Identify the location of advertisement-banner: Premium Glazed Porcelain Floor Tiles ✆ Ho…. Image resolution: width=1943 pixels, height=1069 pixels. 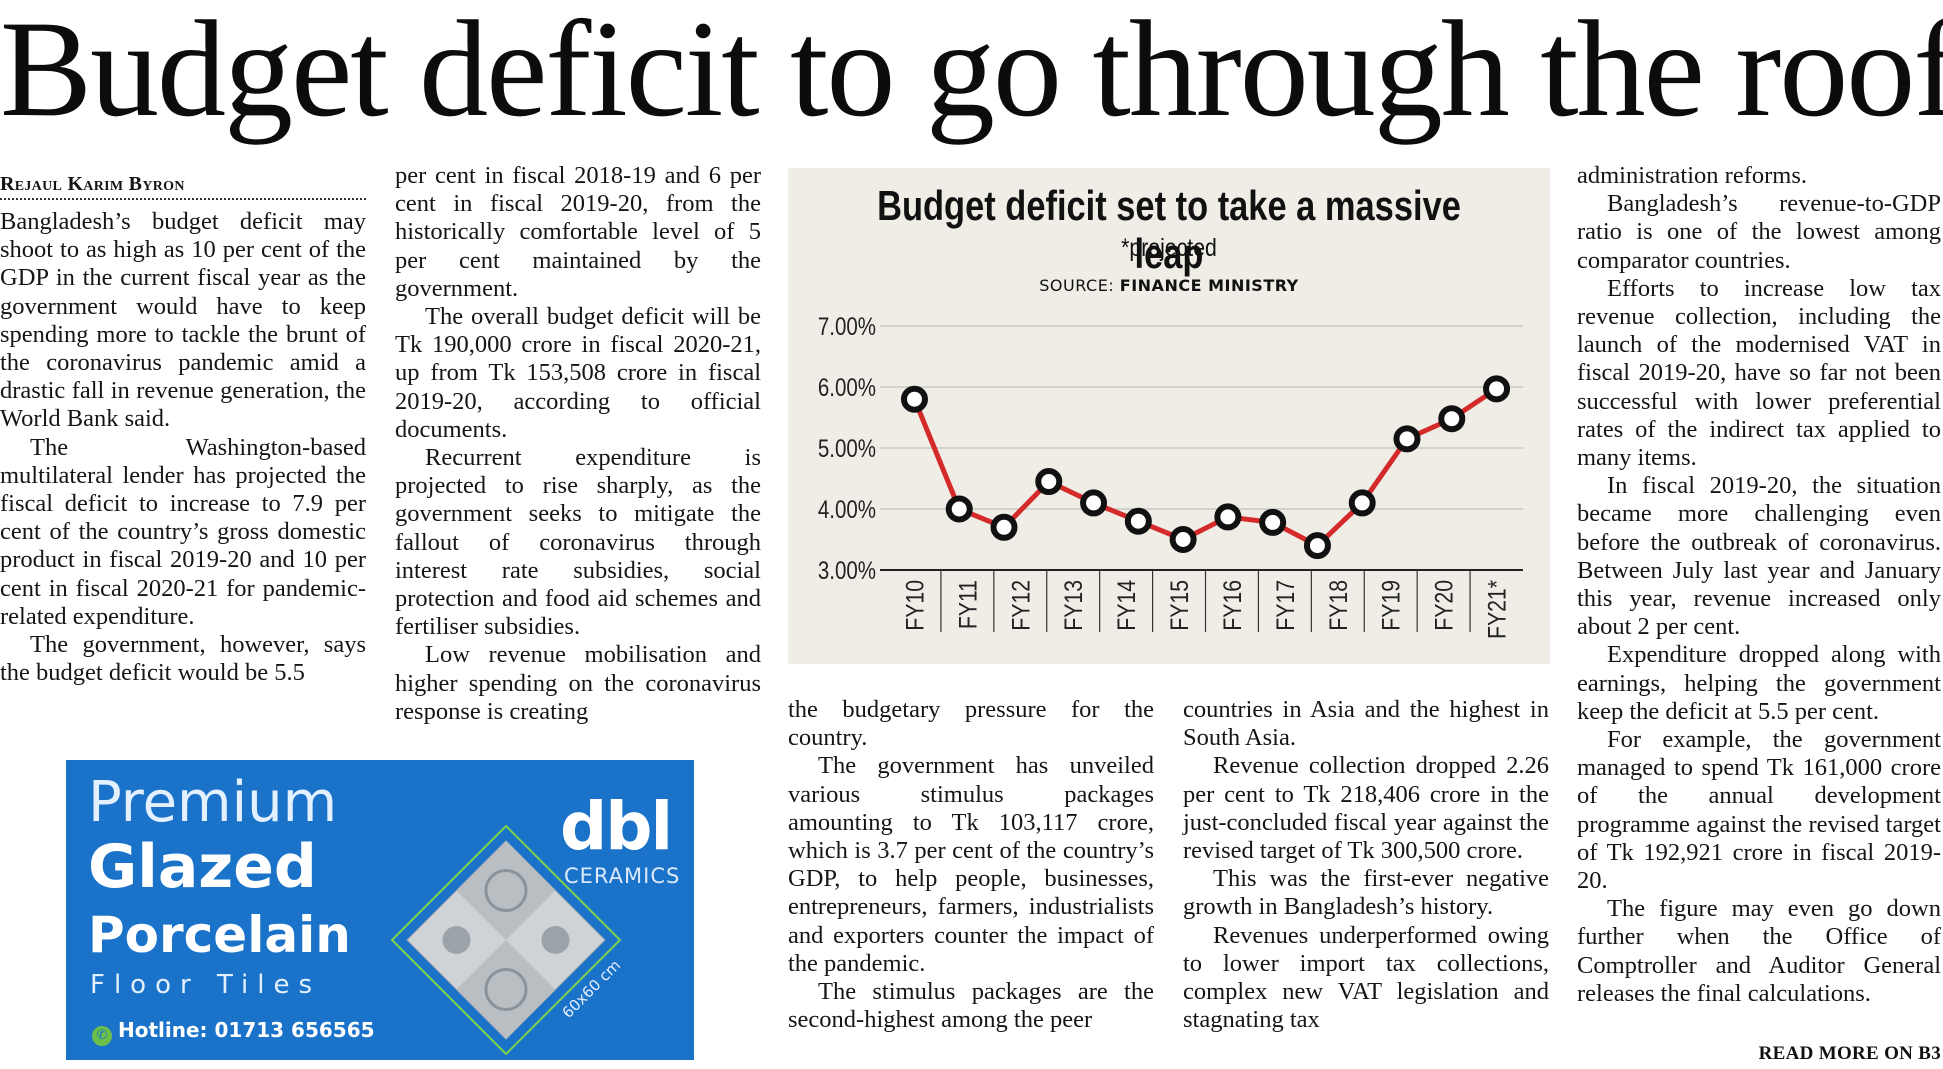
(380, 910).